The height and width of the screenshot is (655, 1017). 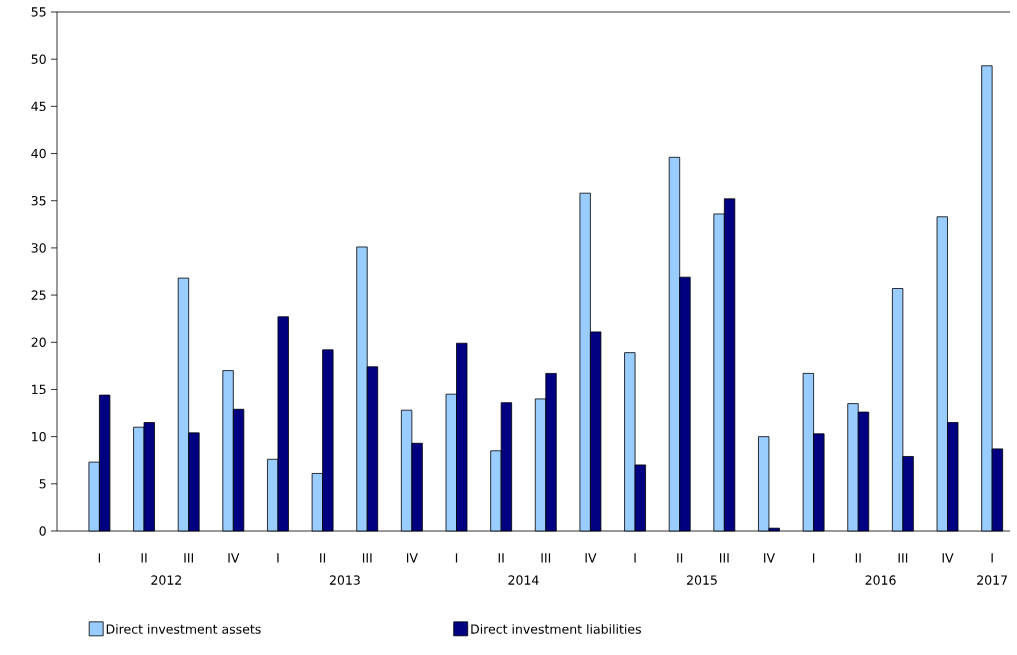 I want to click on text: 2013, so click(x=344, y=580).